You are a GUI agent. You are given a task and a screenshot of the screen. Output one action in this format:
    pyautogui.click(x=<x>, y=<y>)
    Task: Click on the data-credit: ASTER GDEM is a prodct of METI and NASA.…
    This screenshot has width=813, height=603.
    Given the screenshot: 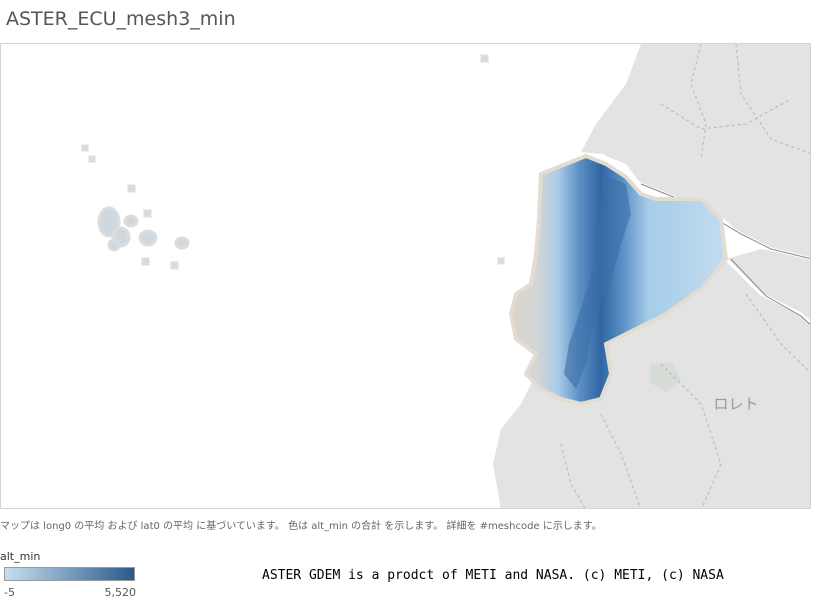 What is the action you would take?
    pyautogui.click(x=493, y=575)
    